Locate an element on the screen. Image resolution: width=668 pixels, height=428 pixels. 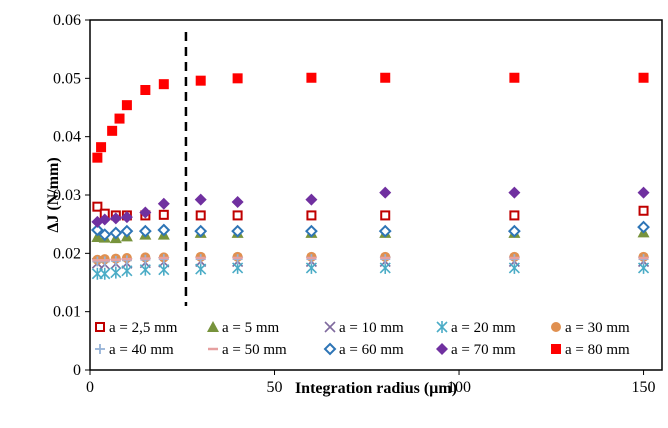
legend-entry: a = 2,5 mm is located at coordinates (136, 328).